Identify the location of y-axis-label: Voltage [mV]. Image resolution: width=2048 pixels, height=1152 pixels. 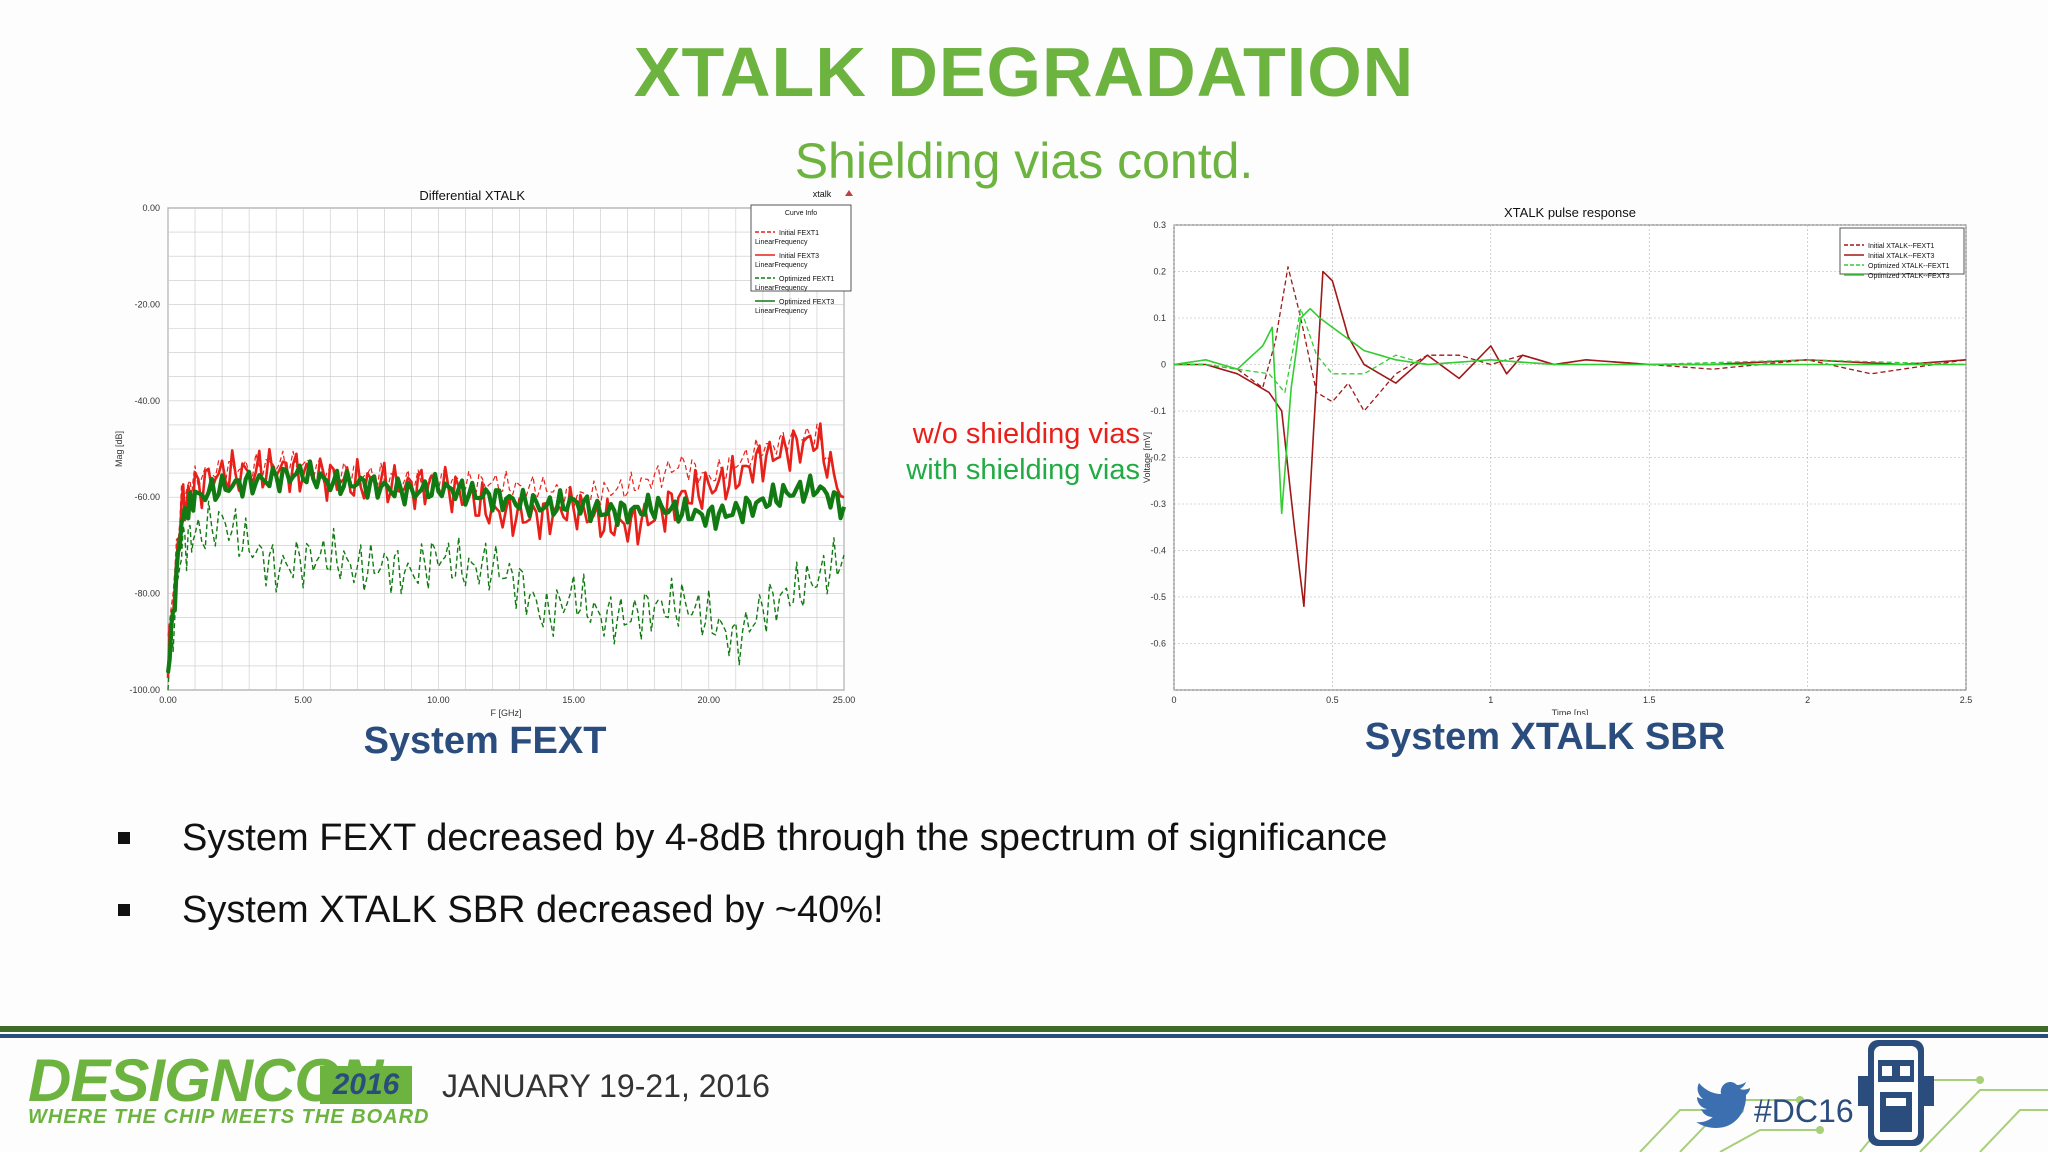
(1147, 457).